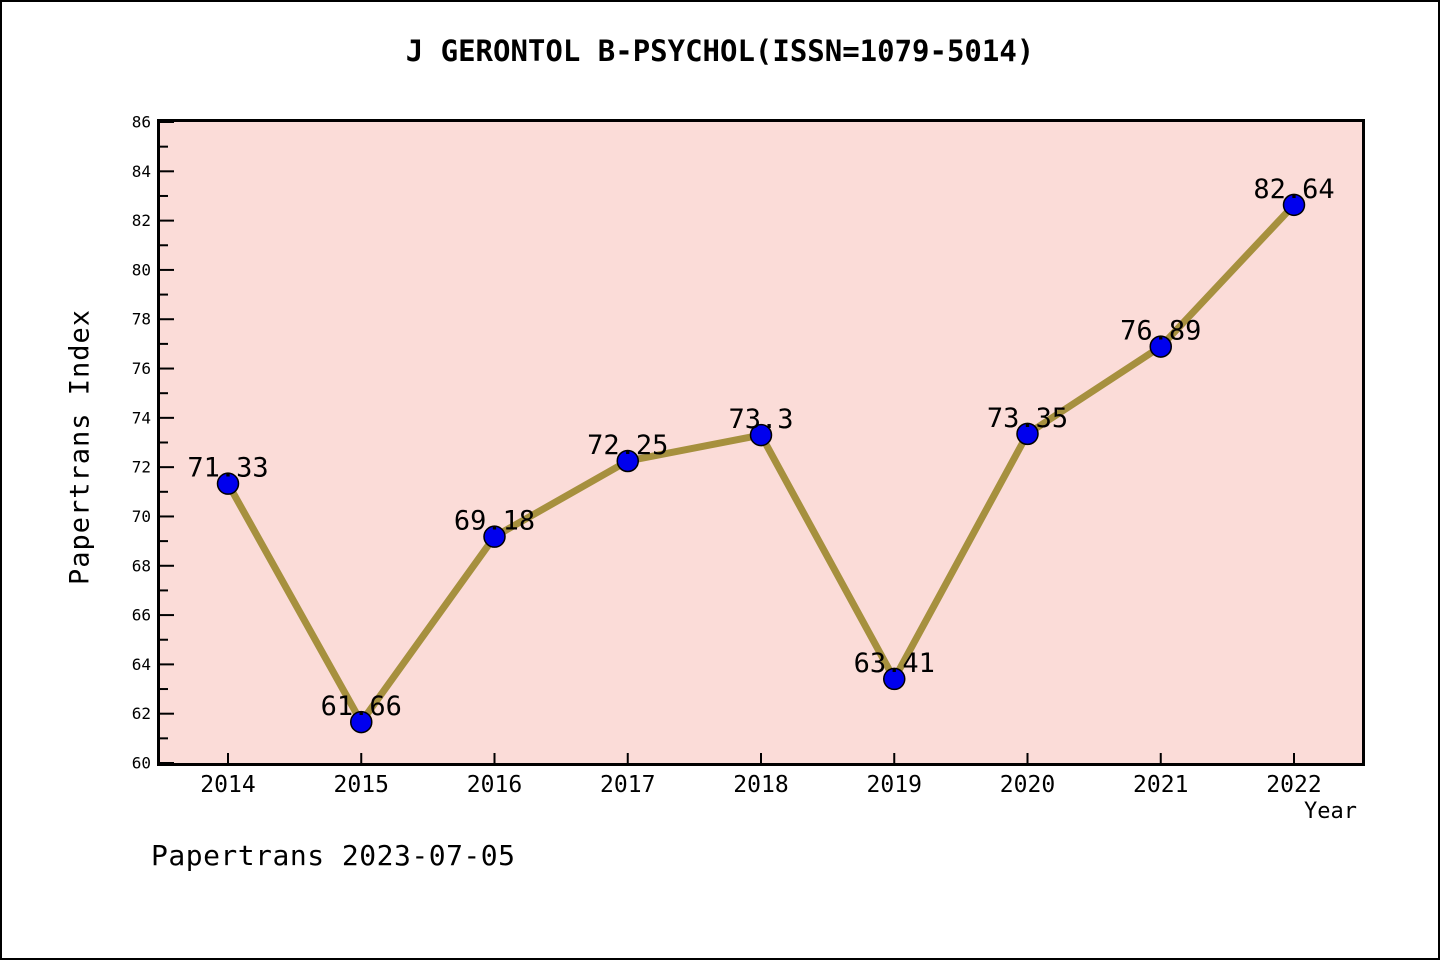 Image resolution: width=1440 pixels, height=960 pixels. What do you see at coordinates (494, 536) in the screenshot?
I see `data-point-2016` at bounding box center [494, 536].